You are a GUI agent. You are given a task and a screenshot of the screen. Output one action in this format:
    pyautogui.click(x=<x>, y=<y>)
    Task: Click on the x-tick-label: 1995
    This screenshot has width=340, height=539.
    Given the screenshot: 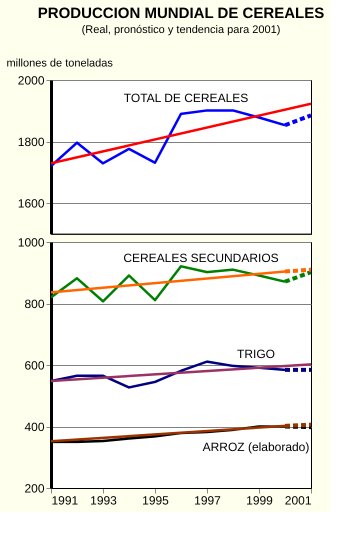 What is the action you would take?
    pyautogui.click(x=156, y=501)
    